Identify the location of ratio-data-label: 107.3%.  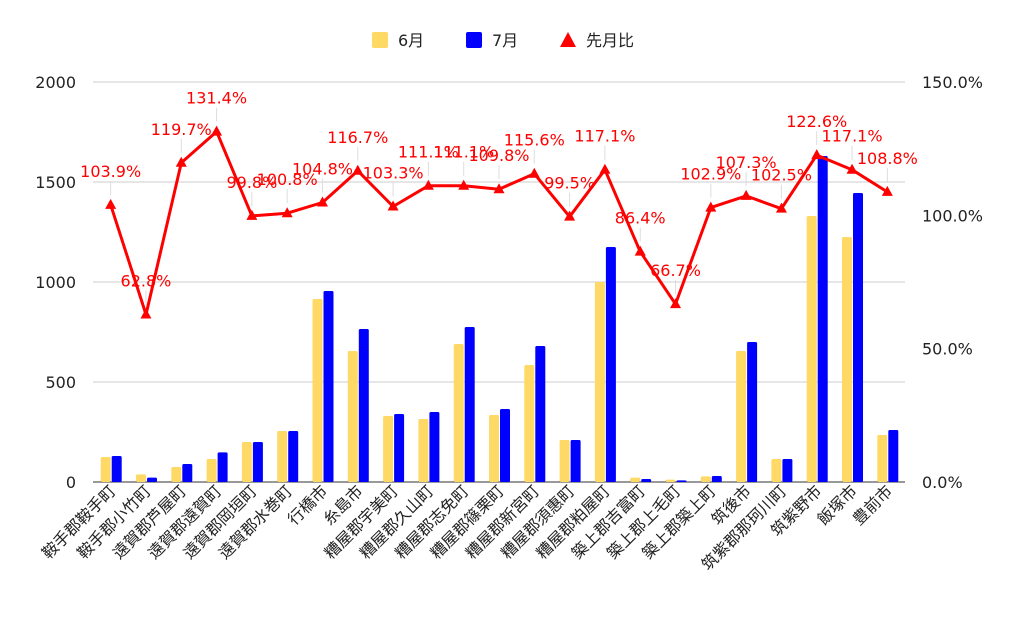
(746, 162).